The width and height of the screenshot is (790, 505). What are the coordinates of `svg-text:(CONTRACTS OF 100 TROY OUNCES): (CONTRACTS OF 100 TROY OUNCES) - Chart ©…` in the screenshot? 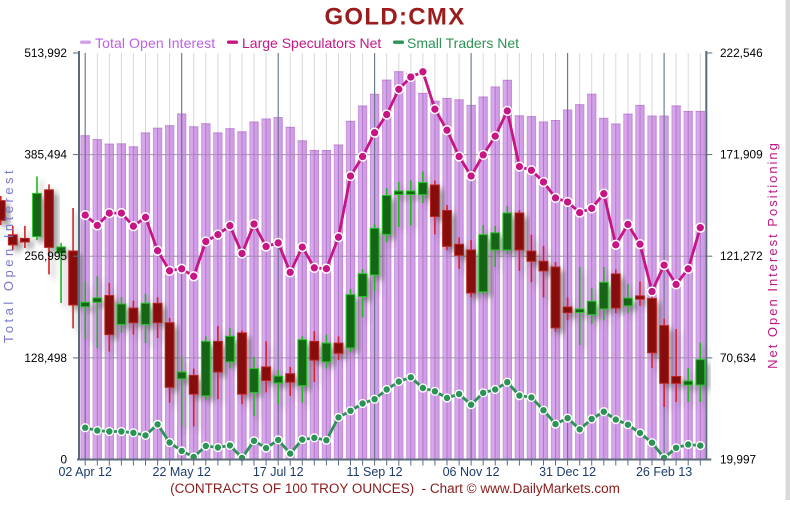 It's located at (395, 488).